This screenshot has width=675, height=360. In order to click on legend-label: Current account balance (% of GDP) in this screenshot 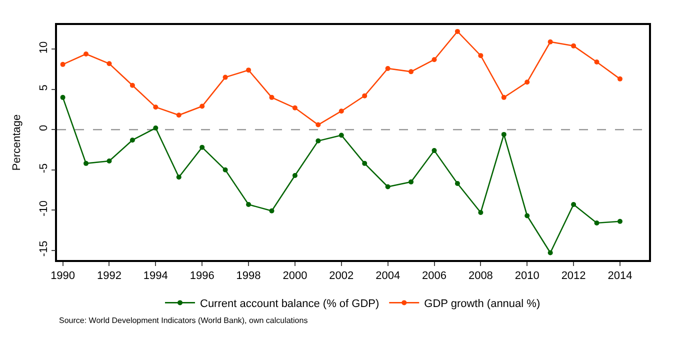, I will do `click(290, 304)`.